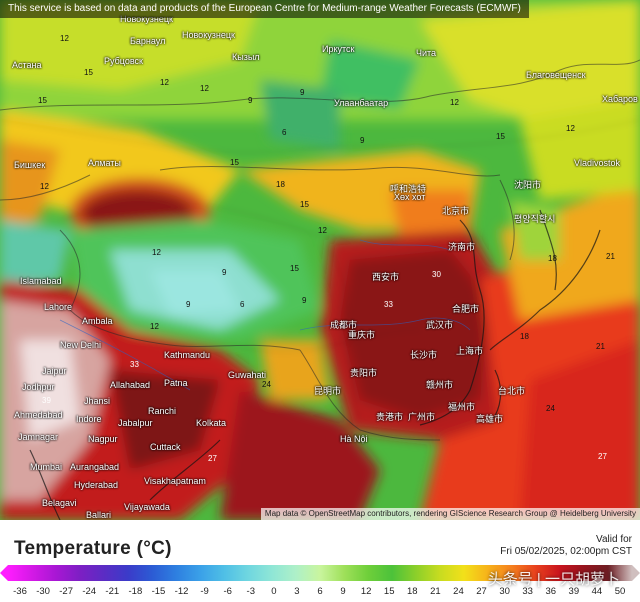  Describe the element at coordinates (328, 391) in the screenshot. I see `city-label: 昆明市` at that location.